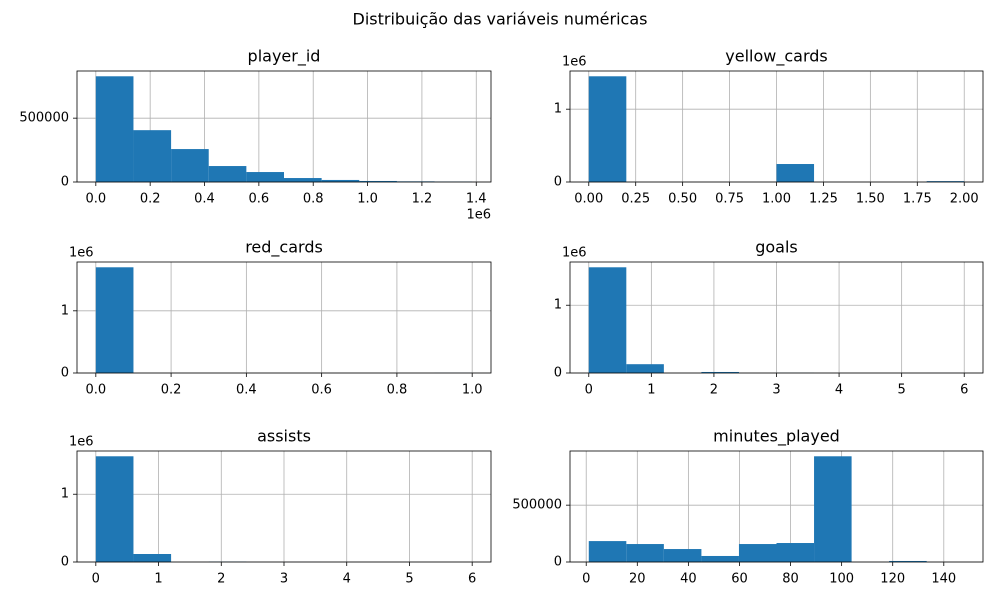 The height and width of the screenshot is (600, 1000). What do you see at coordinates (776, 57) in the screenshot?
I see `subplot-title: yellow_cards` at bounding box center [776, 57].